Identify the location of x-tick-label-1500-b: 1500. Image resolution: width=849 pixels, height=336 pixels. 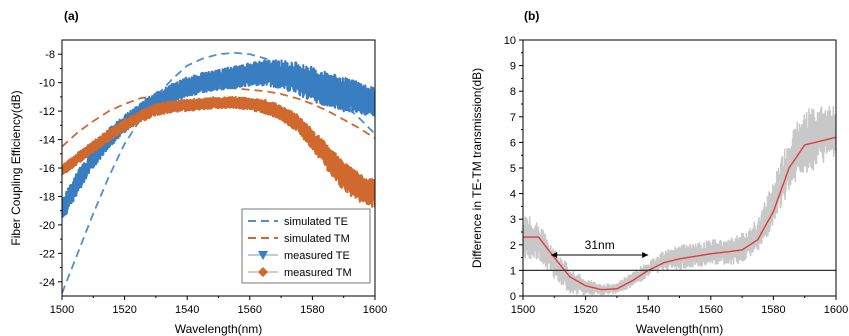
(523, 310).